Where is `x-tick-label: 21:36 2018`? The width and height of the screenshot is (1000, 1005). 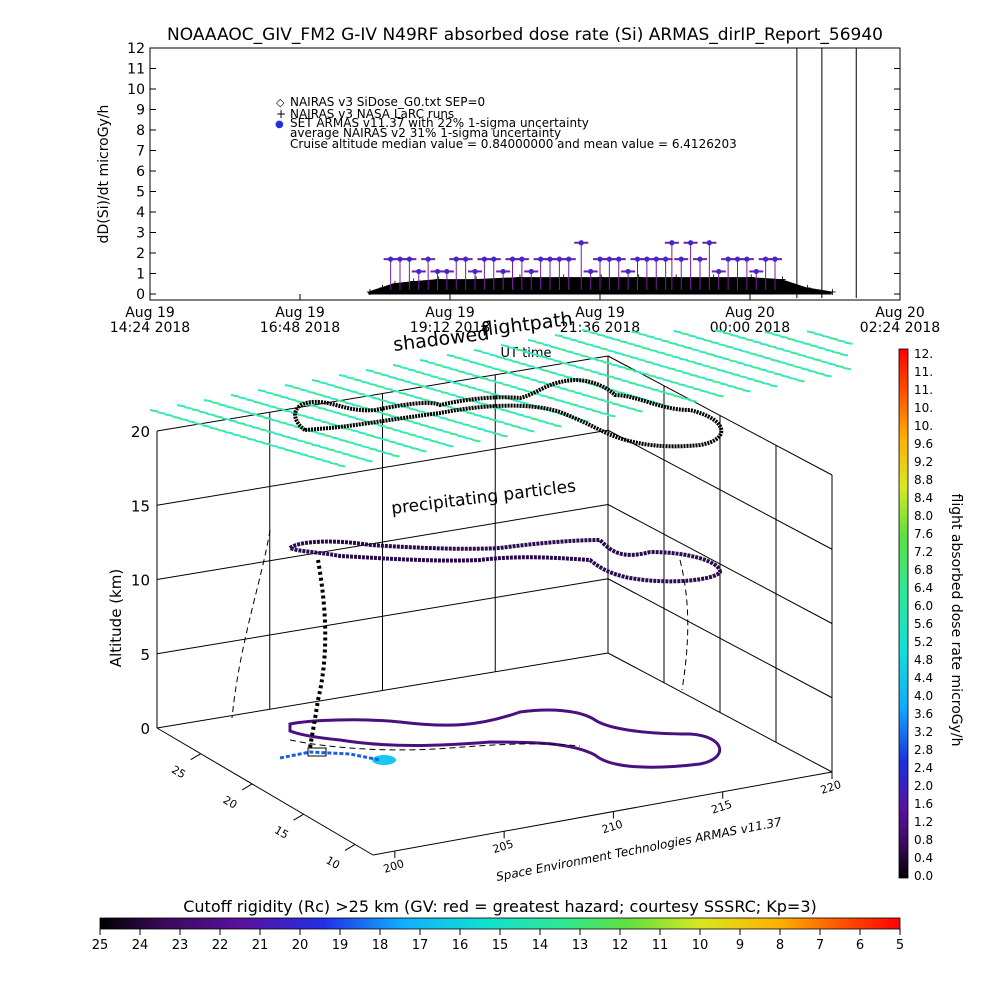
x-tick-label: 21:36 2018 is located at coordinates (600, 328).